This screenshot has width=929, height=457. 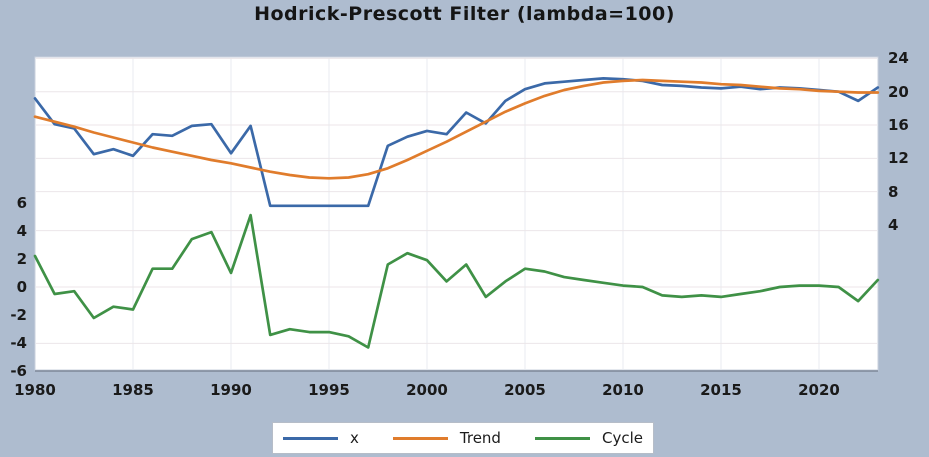 I want to click on x-axis-tick: 1995, so click(x=329, y=390).